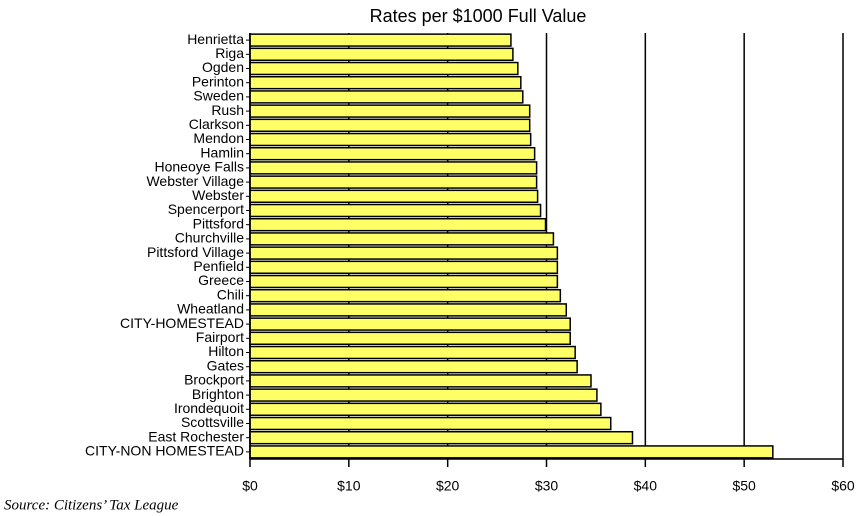 Image resolution: width=859 pixels, height=516 pixels. What do you see at coordinates (221, 280) in the screenshot?
I see `y-tick-label: Greece` at bounding box center [221, 280].